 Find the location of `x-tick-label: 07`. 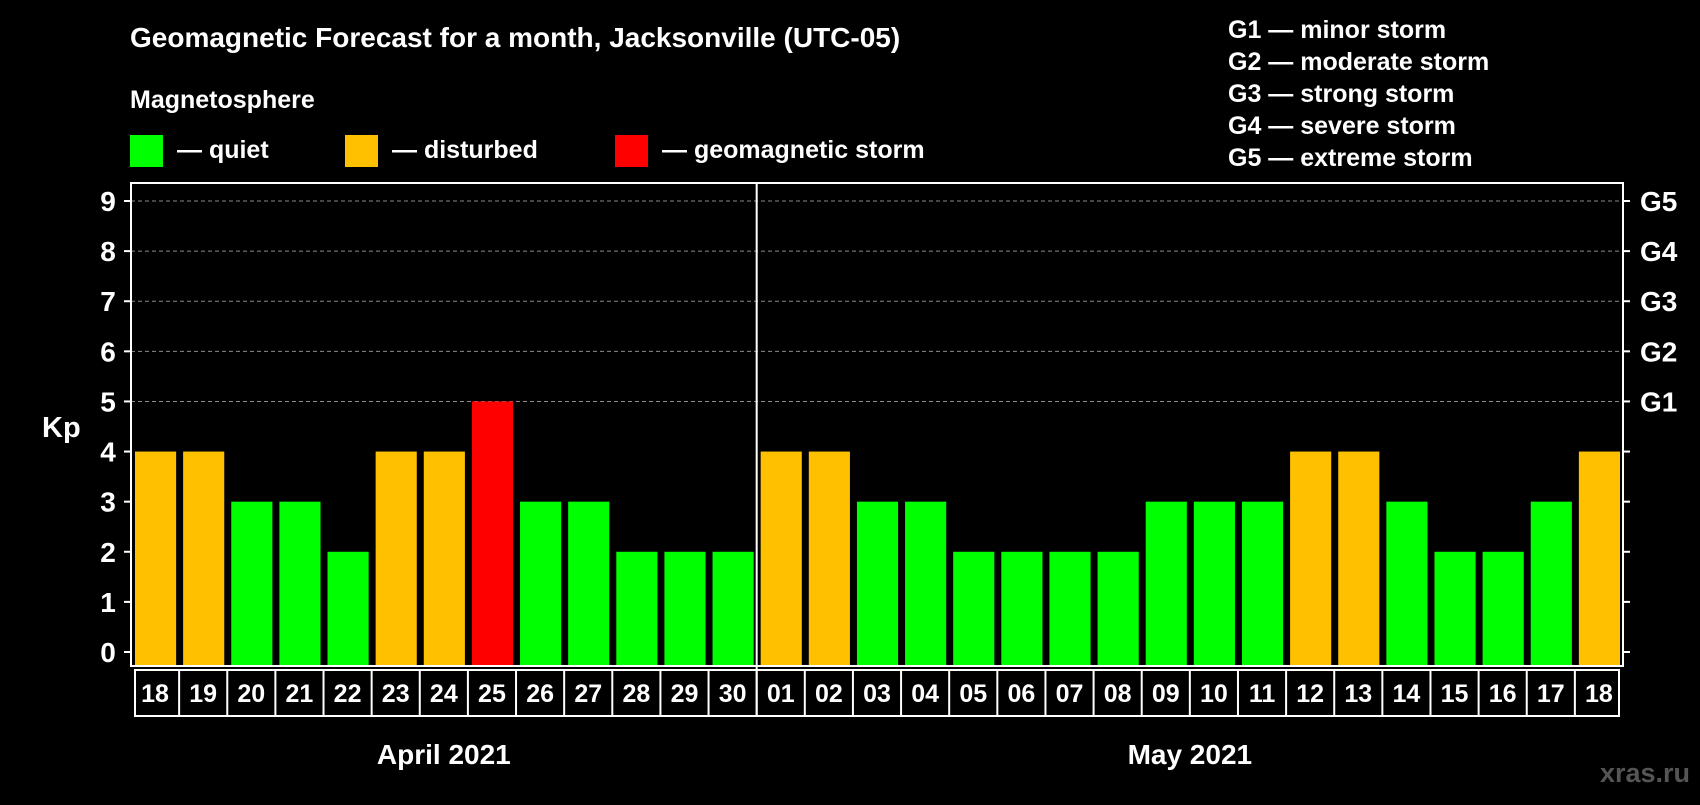

x-tick-label: 07 is located at coordinates (1070, 694).